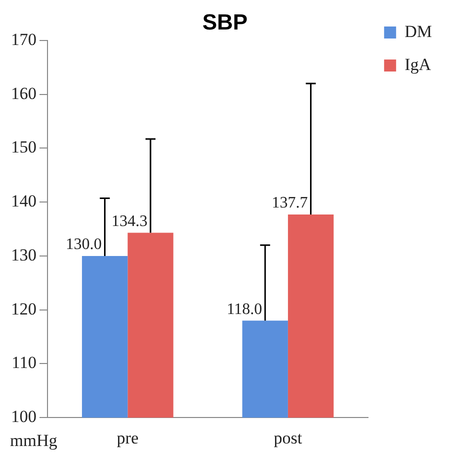 Image resolution: width=454 pixels, height=460 pixels. Describe the element at coordinates (288, 438) in the screenshot. I see `x-tick-label: post` at that location.